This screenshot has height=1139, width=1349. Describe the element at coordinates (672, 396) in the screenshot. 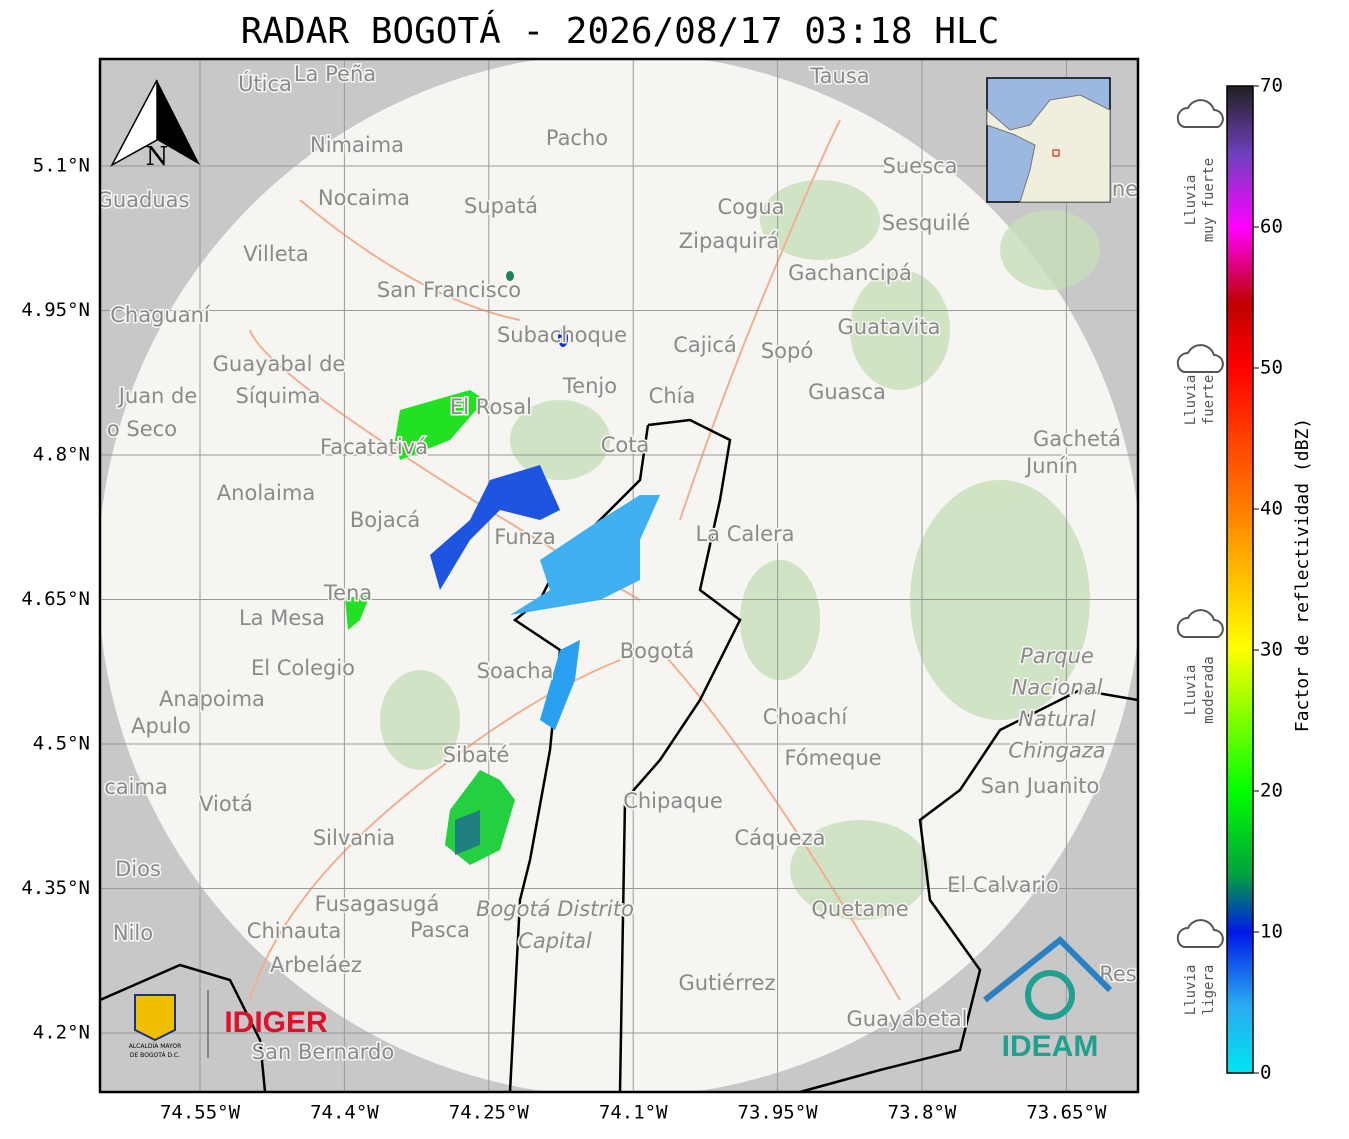

I see `place-label: Chía` at that location.